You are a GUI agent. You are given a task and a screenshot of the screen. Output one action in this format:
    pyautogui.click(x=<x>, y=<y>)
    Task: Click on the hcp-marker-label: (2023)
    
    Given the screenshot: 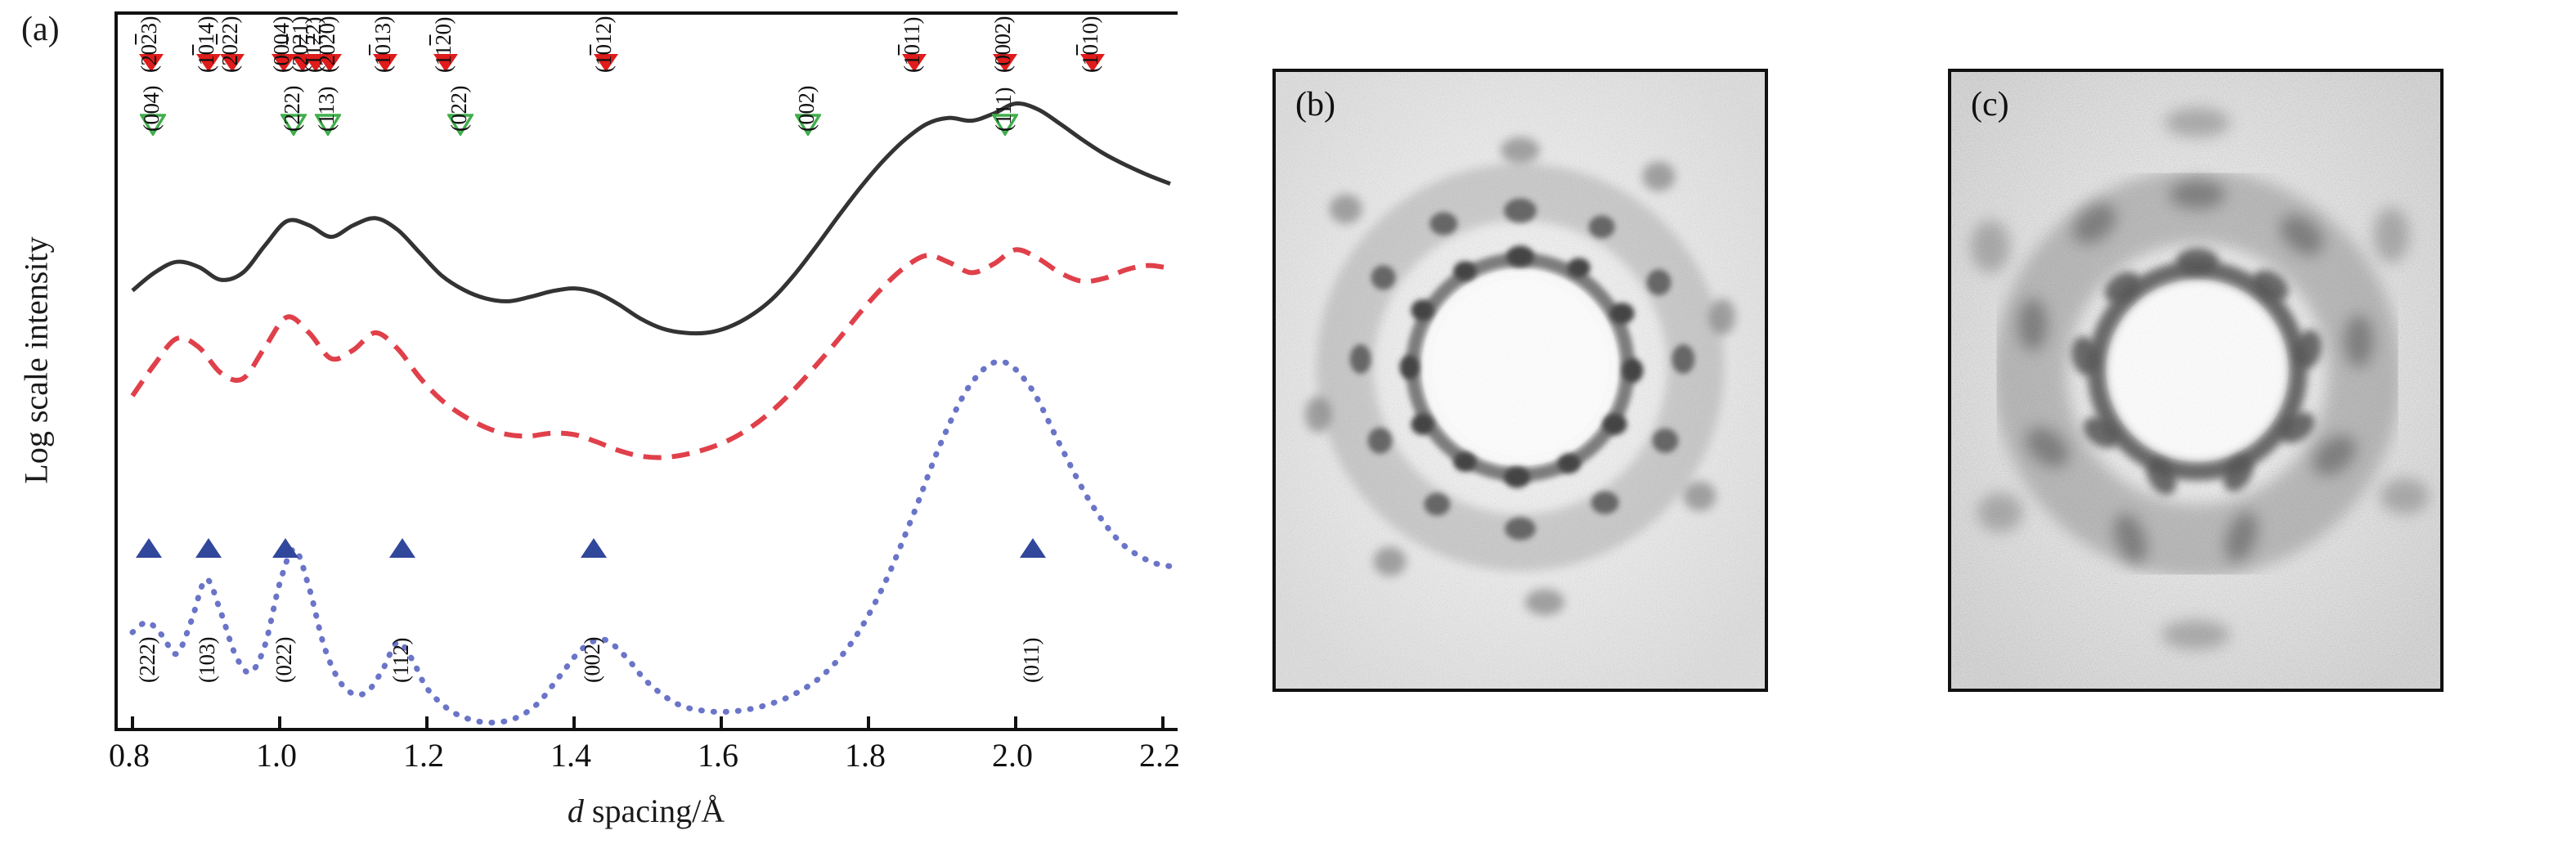 What is the action you would take?
    pyautogui.click(x=148, y=44)
    